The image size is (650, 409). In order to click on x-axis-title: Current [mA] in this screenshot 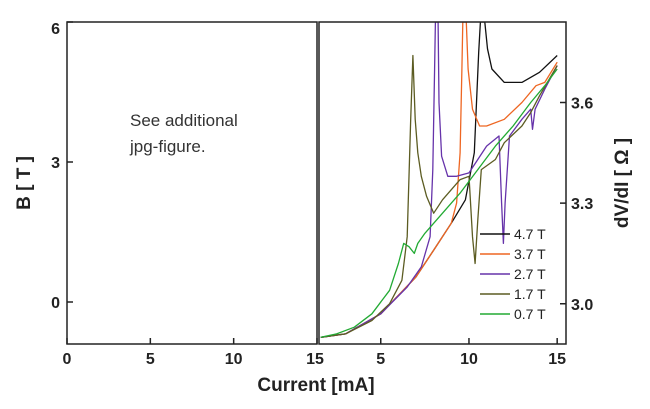, I will do `click(315, 385)`.